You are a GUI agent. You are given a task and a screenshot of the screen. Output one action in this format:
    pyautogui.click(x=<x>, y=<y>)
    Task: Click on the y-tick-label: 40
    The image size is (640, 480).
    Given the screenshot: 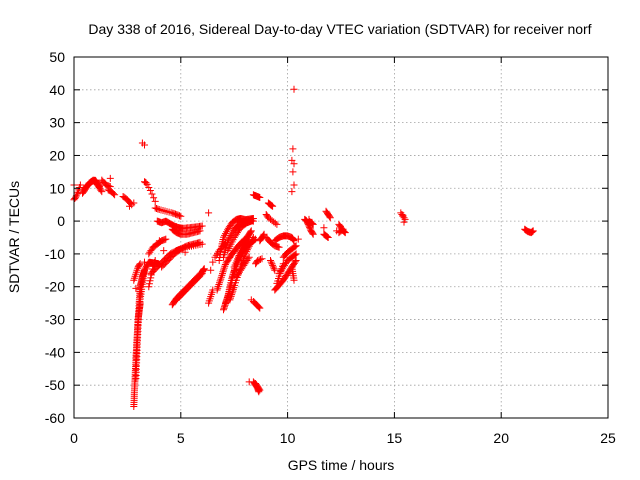 What is the action you would take?
    pyautogui.click(x=57, y=90)
    